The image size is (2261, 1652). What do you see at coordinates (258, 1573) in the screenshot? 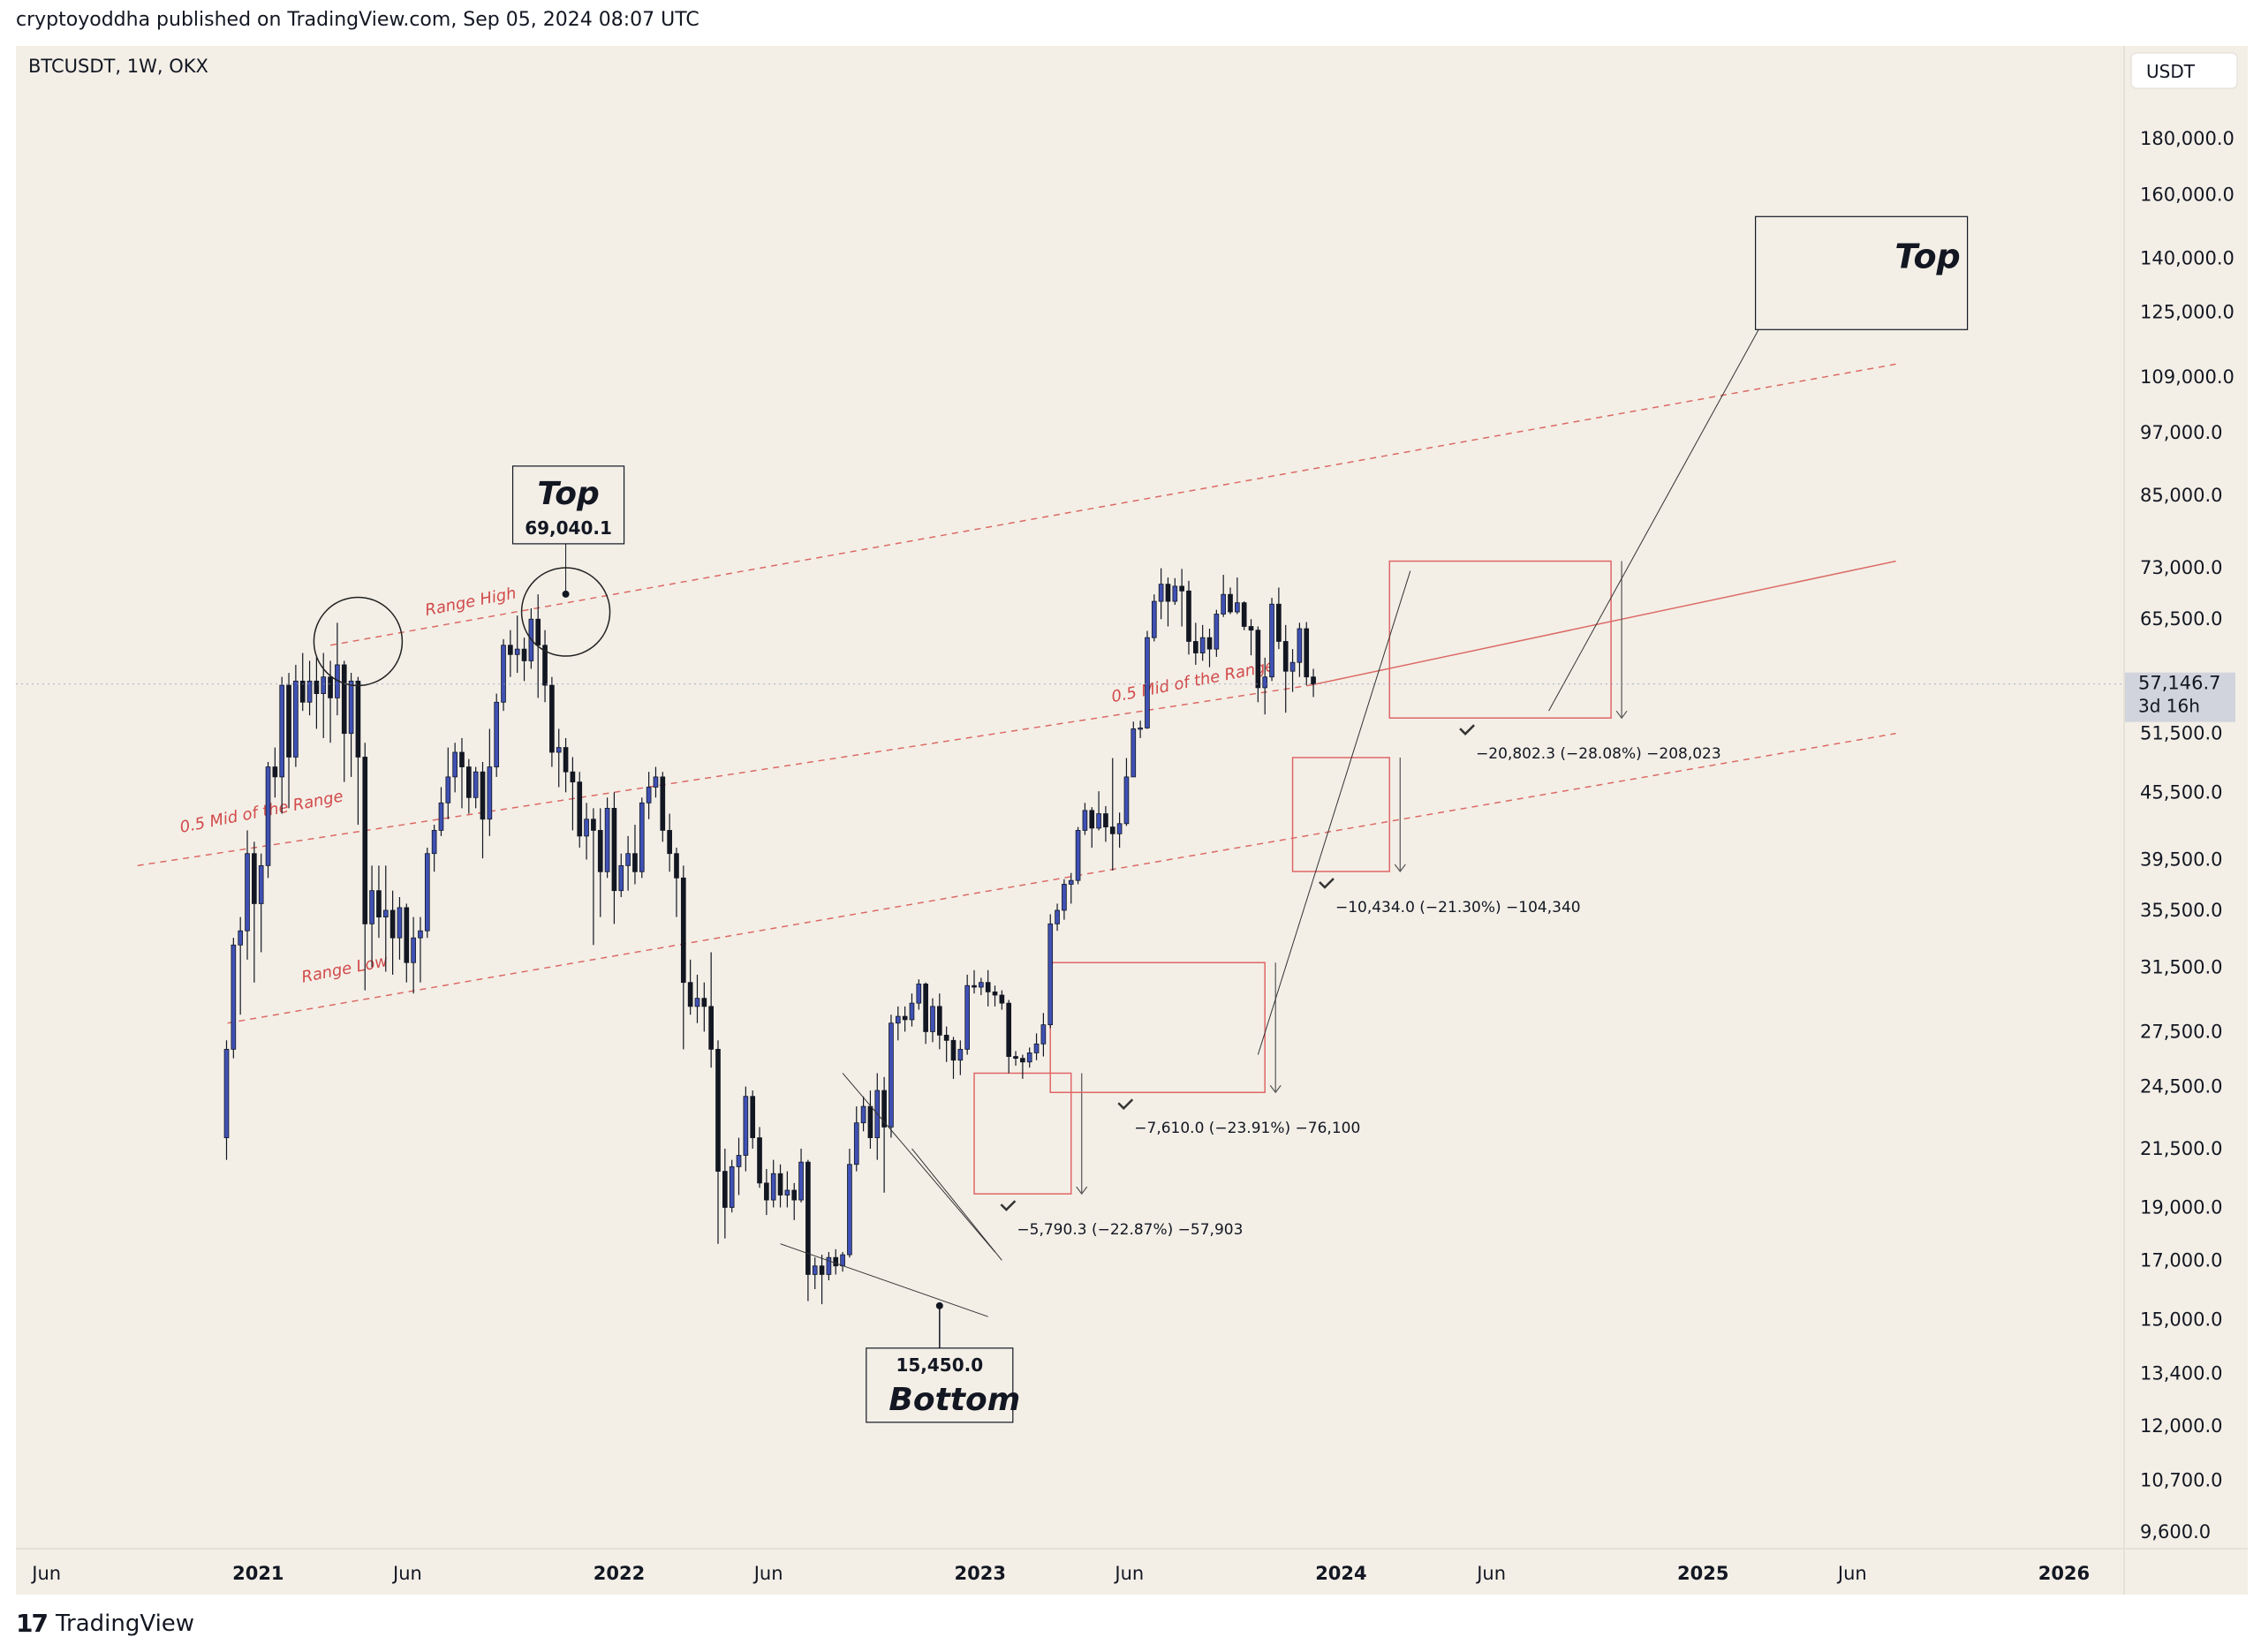
I see `x-tick-label: 2021` at bounding box center [258, 1573].